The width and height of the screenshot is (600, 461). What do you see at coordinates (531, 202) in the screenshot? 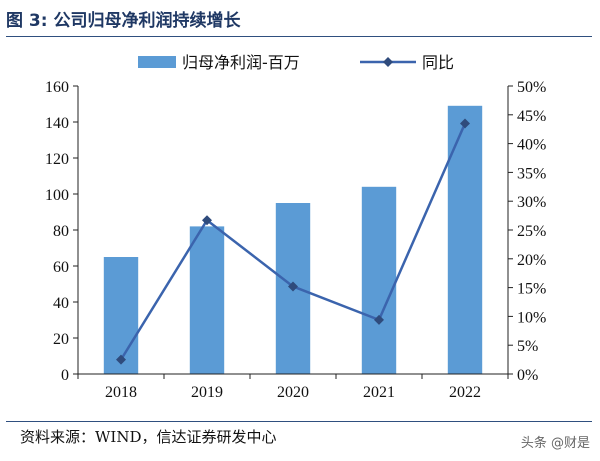
I see `y-right-tick-label: 30%` at bounding box center [531, 202].